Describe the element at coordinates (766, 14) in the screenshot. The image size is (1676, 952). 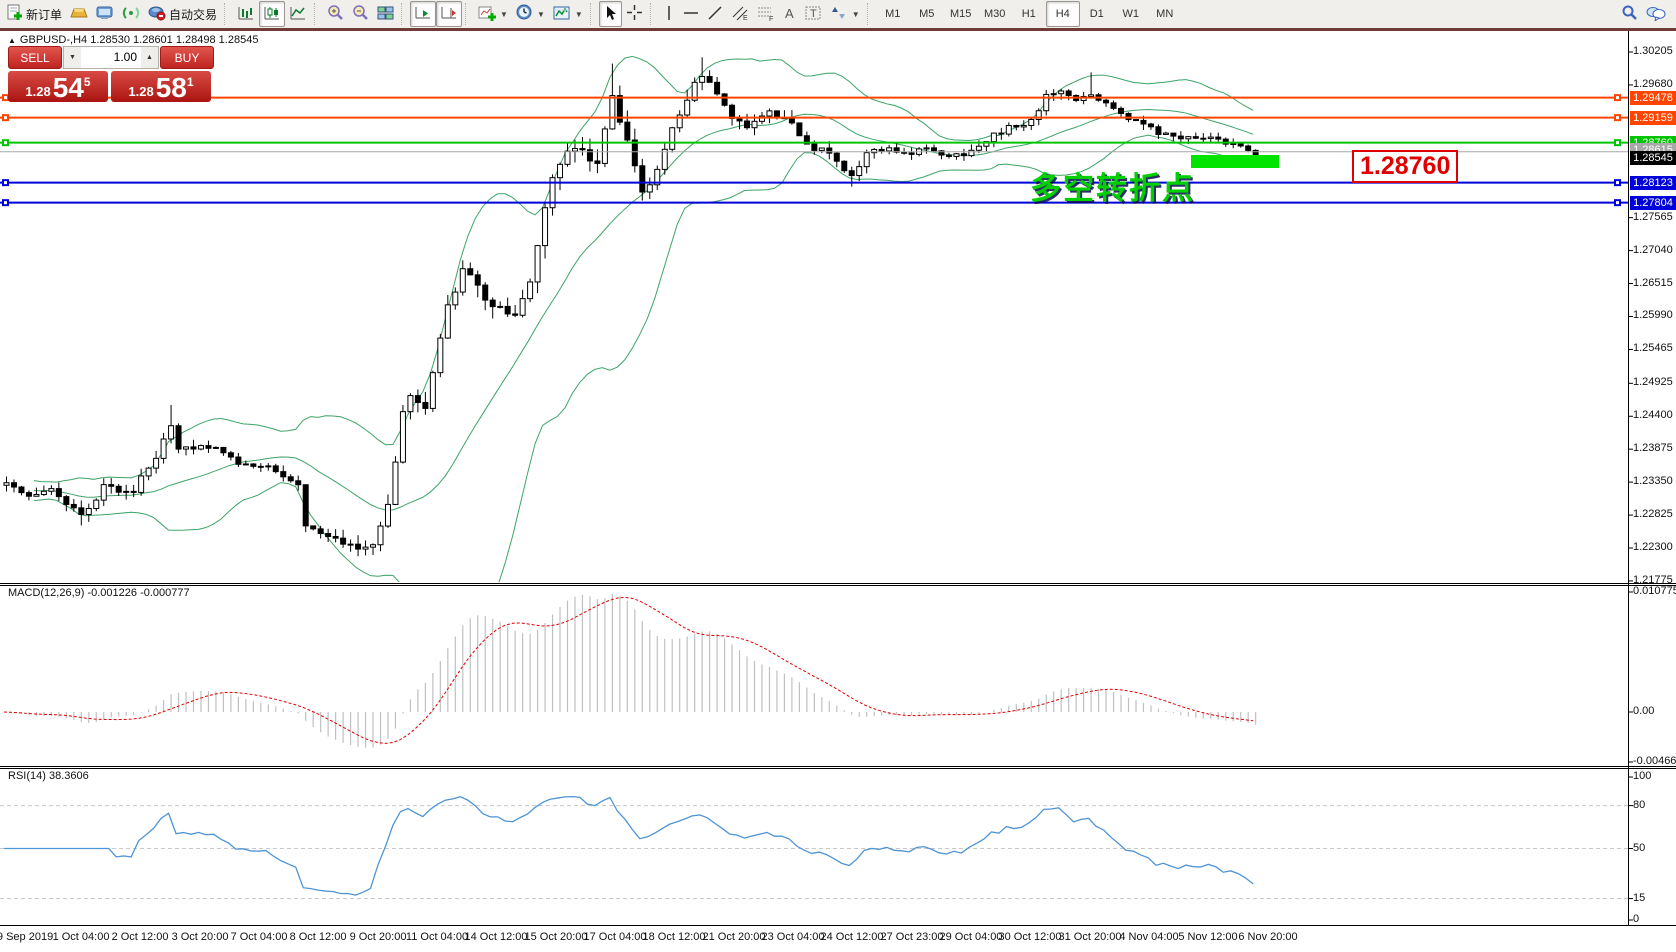
I see `fibonacci-tool-button: F` at that location.